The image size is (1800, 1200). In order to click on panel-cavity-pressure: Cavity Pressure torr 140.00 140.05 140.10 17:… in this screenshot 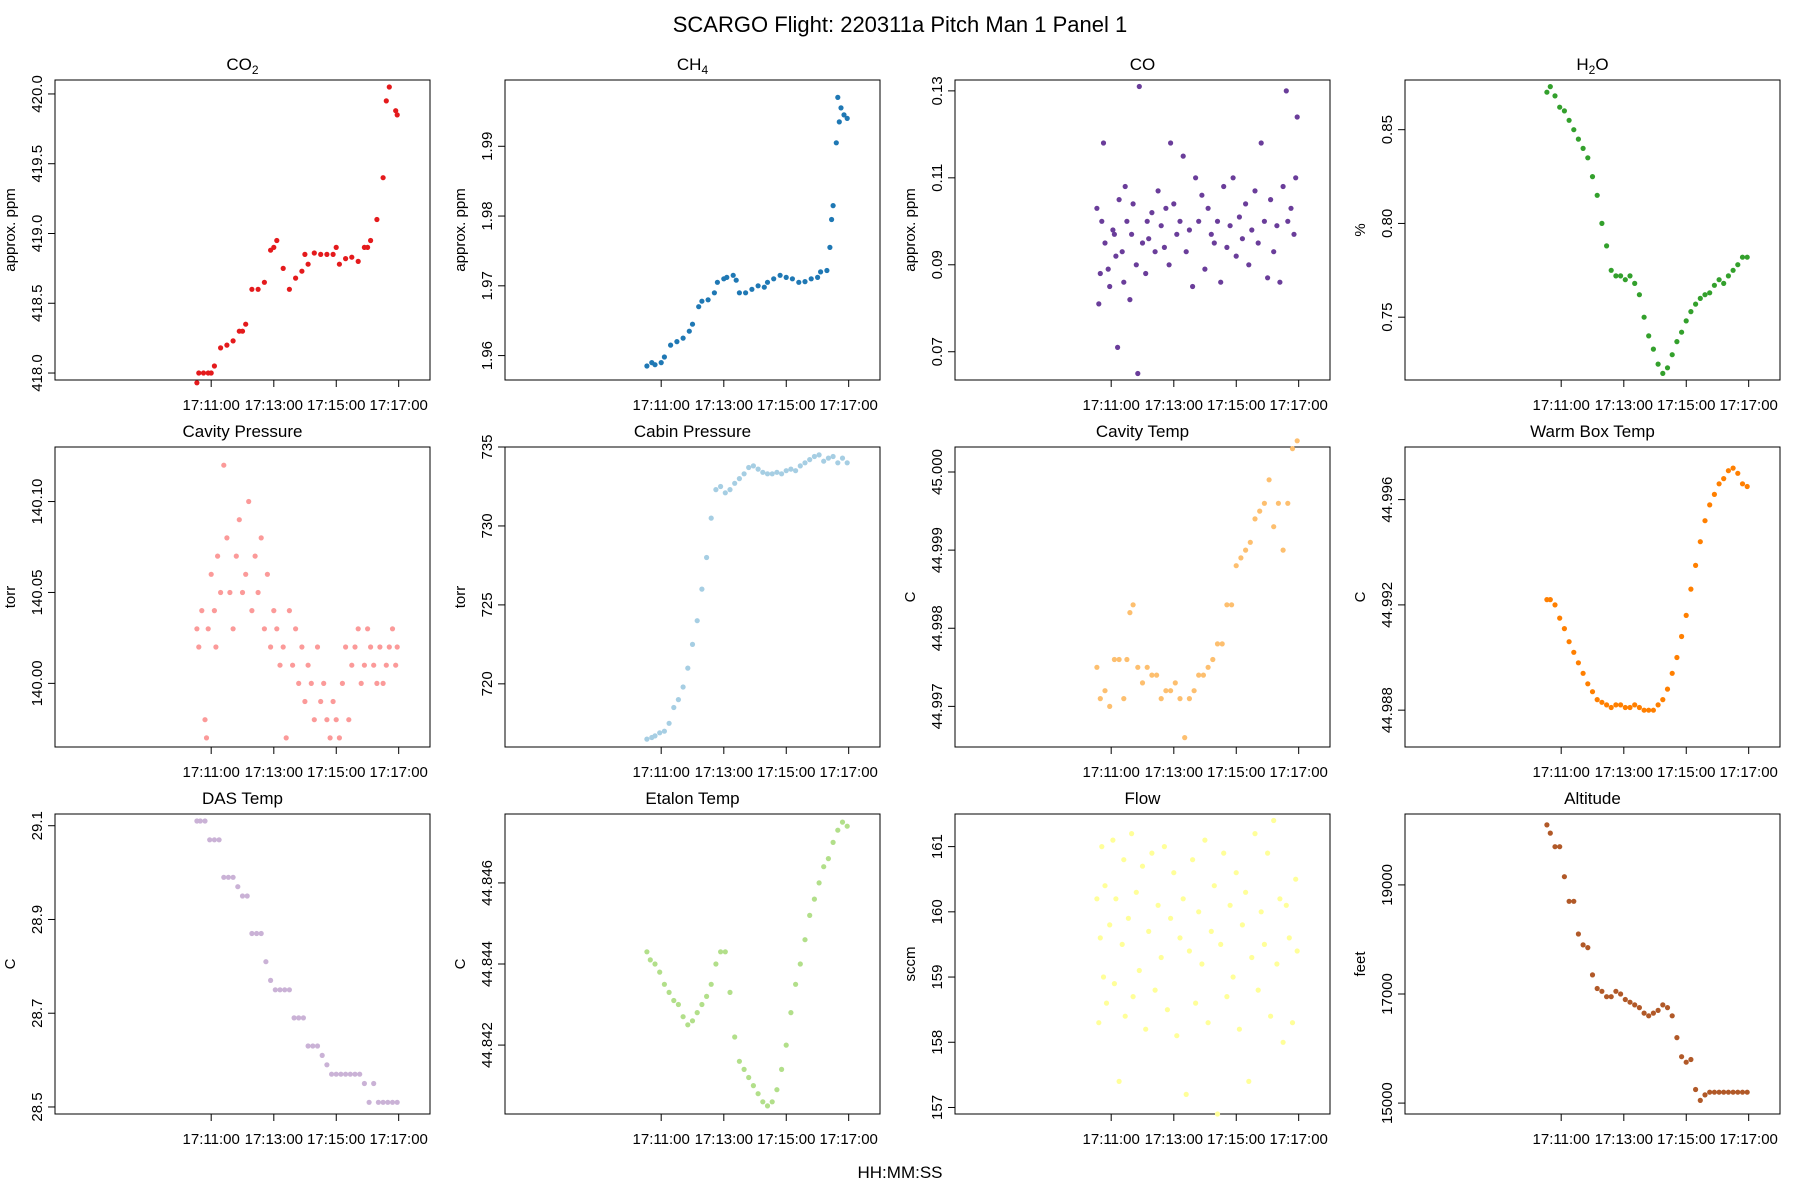, I will do `click(216, 601)`.